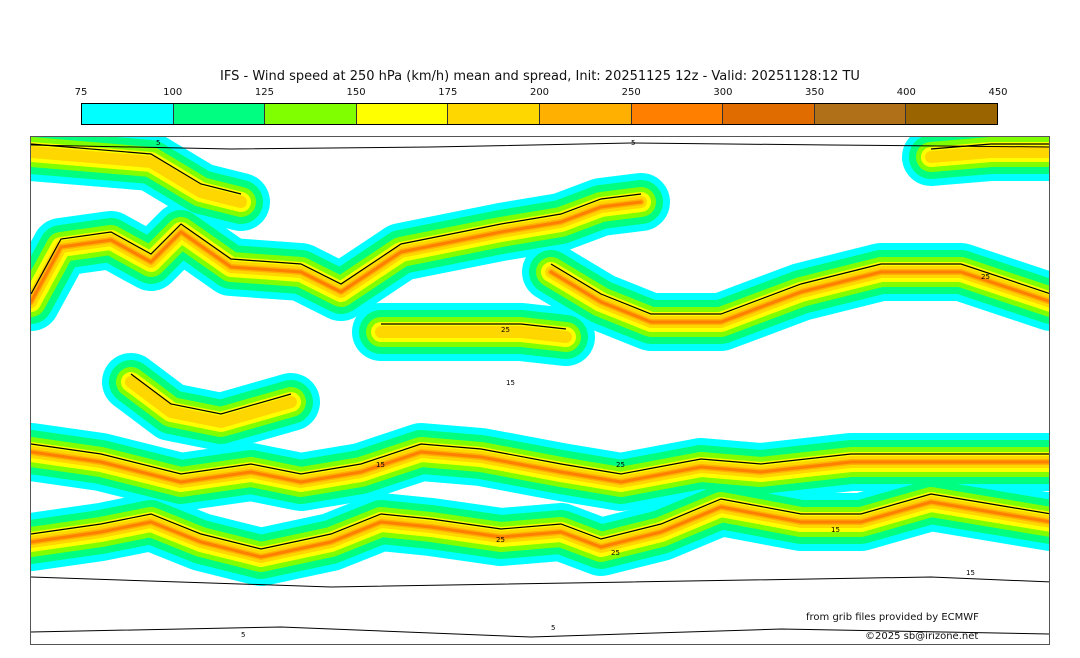  What do you see at coordinates (906, 92) in the screenshot?
I see `colorbar-tick-label: 400` at bounding box center [906, 92].